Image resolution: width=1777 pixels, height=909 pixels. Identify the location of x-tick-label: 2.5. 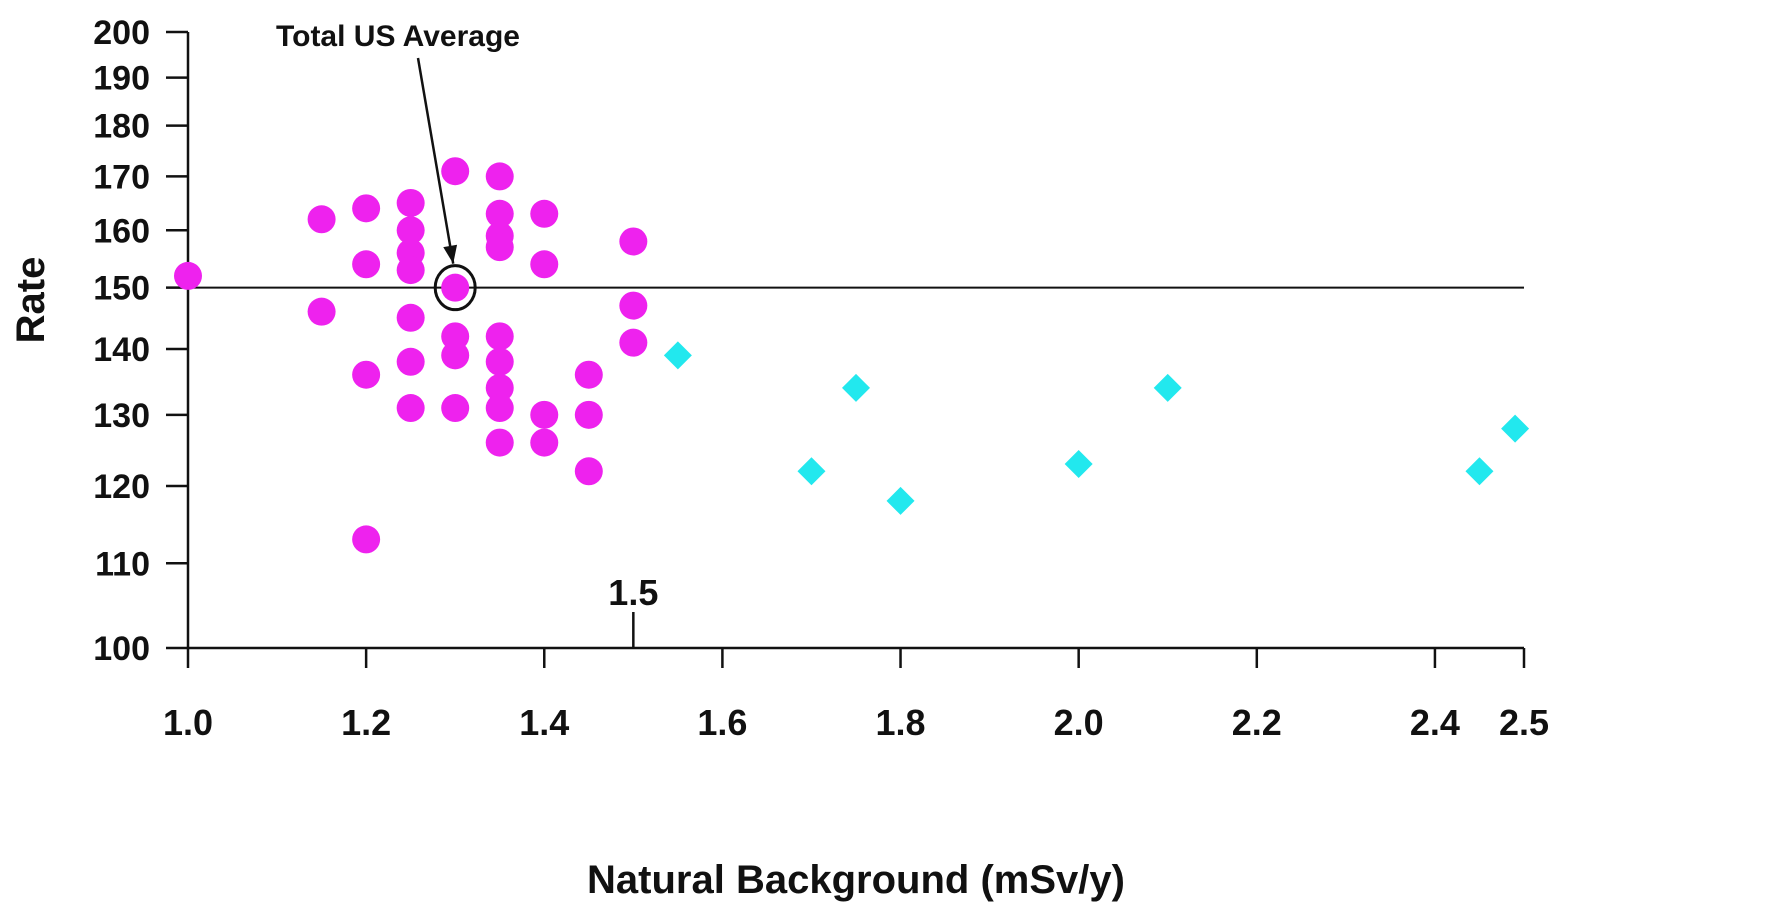
(1524, 722).